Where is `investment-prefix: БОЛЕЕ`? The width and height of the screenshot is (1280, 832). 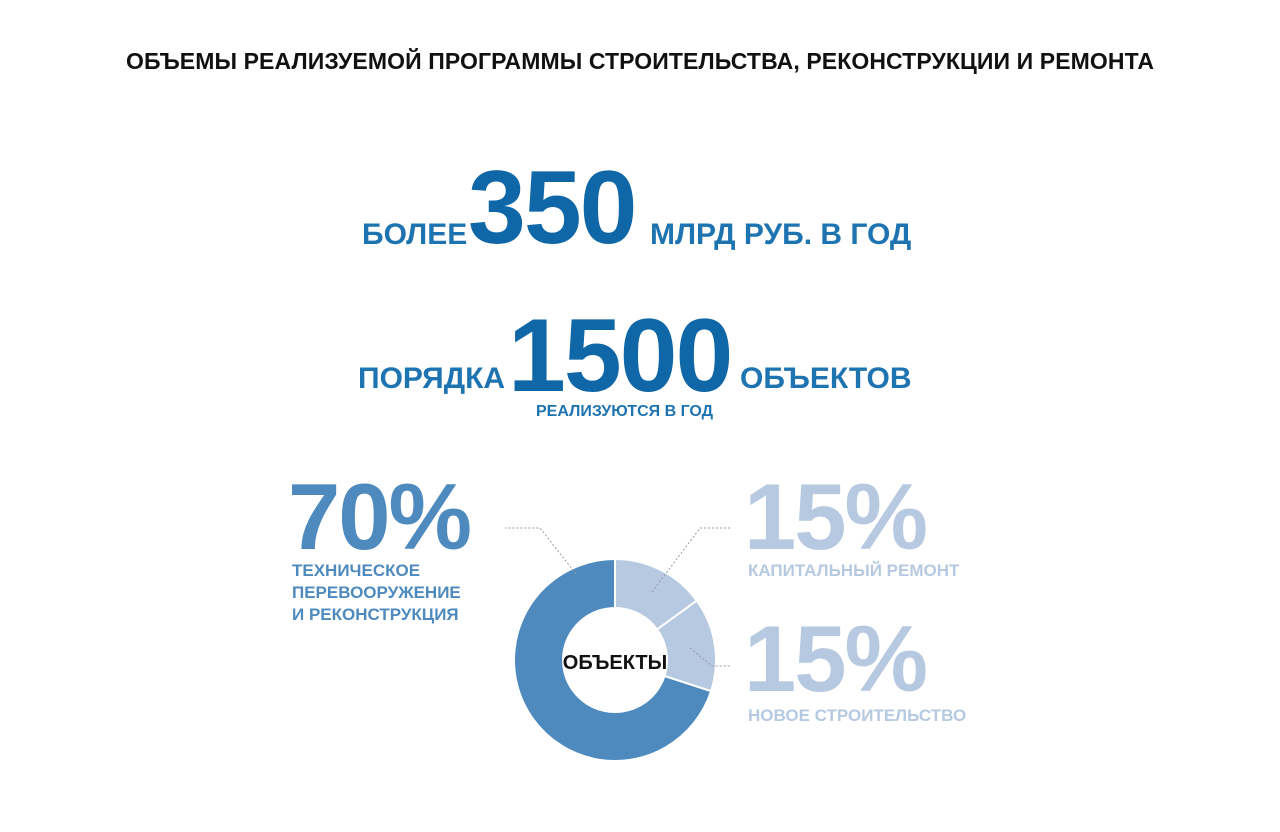
investment-prefix: БОЛЕЕ is located at coordinates (415, 234).